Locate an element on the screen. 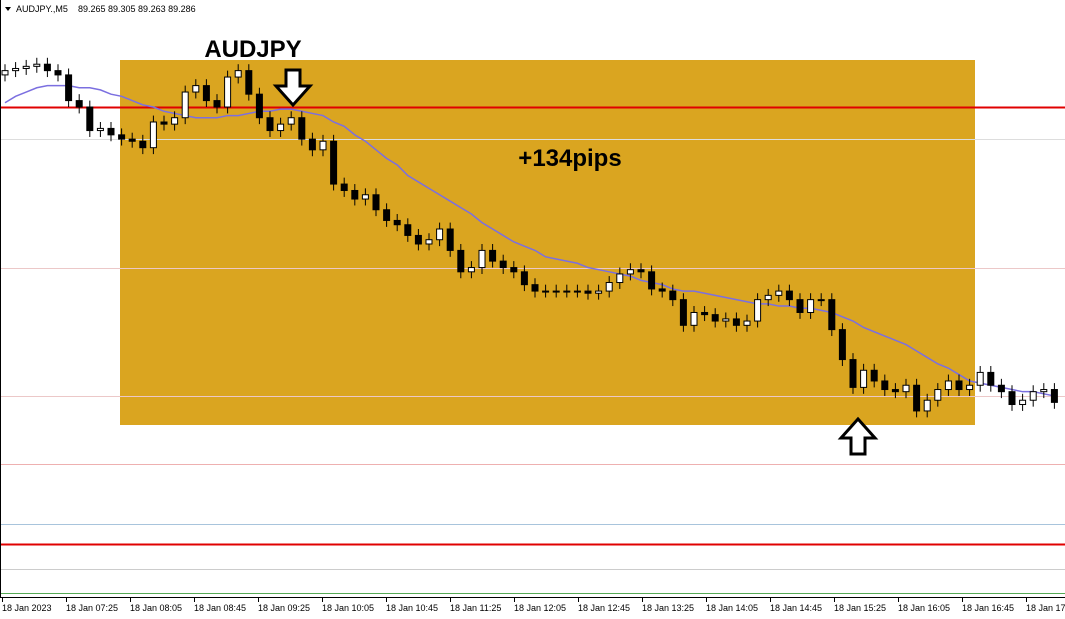 The image size is (1065, 619). x-tick-label: 18 Jan 12:05 is located at coordinates (540, 608).